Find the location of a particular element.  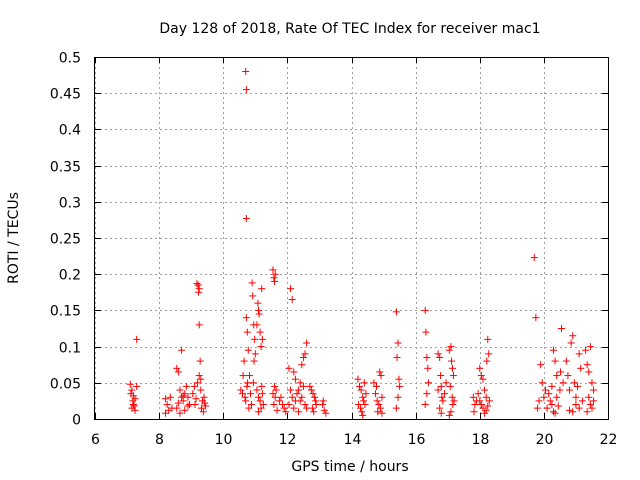

x-tick-label: 8 is located at coordinates (159, 440).